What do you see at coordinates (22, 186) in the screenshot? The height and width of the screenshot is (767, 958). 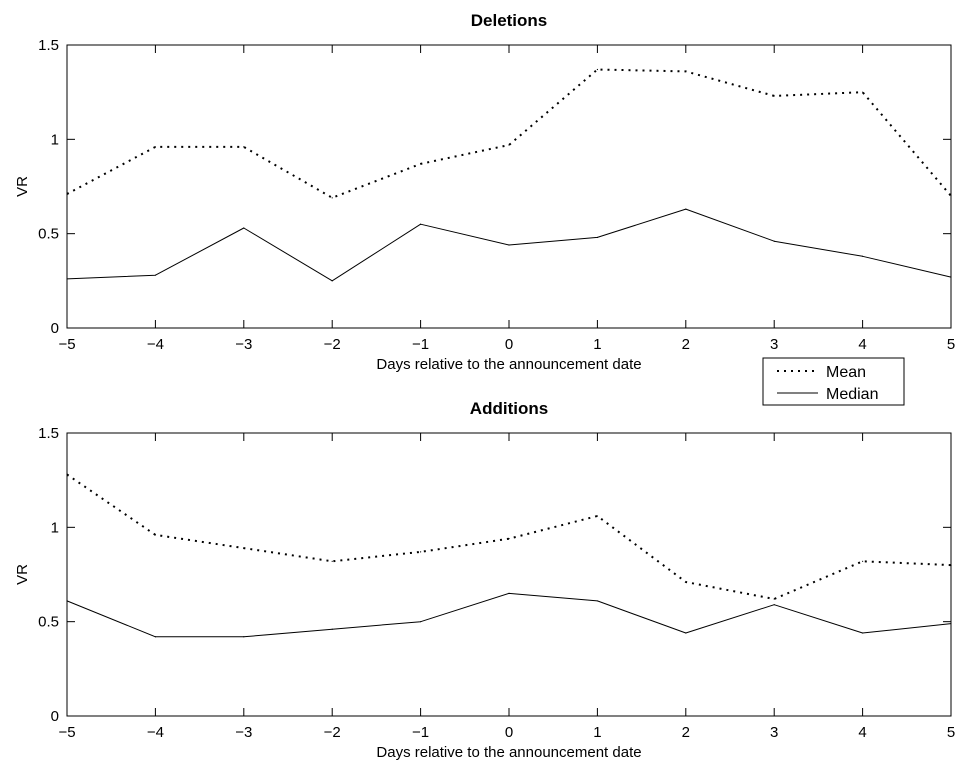 I see `deletions-y-axis-label: VR` at bounding box center [22, 186].